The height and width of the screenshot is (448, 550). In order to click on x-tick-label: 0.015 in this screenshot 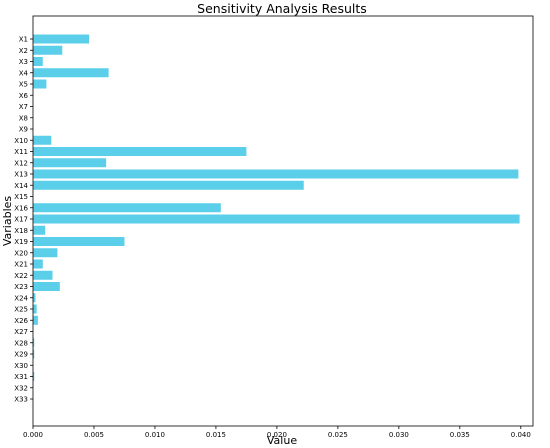, I will do `click(216, 435)`.